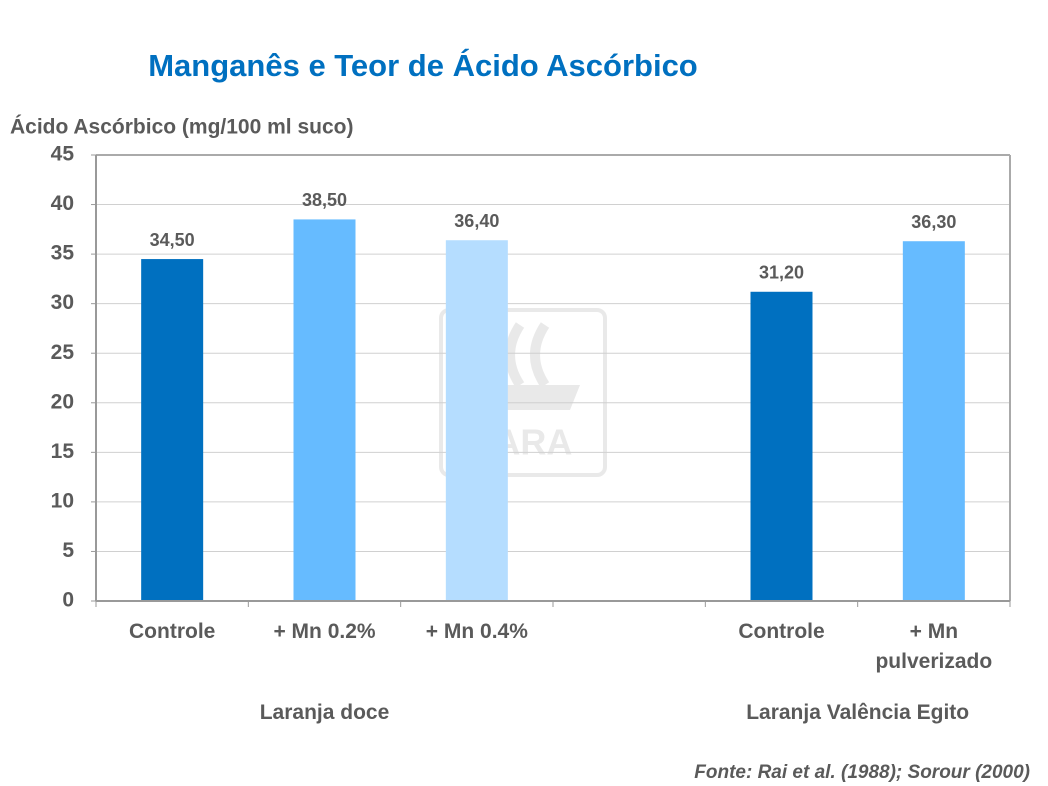  What do you see at coordinates (63, 154) in the screenshot?
I see `y-tick-label: 45` at bounding box center [63, 154].